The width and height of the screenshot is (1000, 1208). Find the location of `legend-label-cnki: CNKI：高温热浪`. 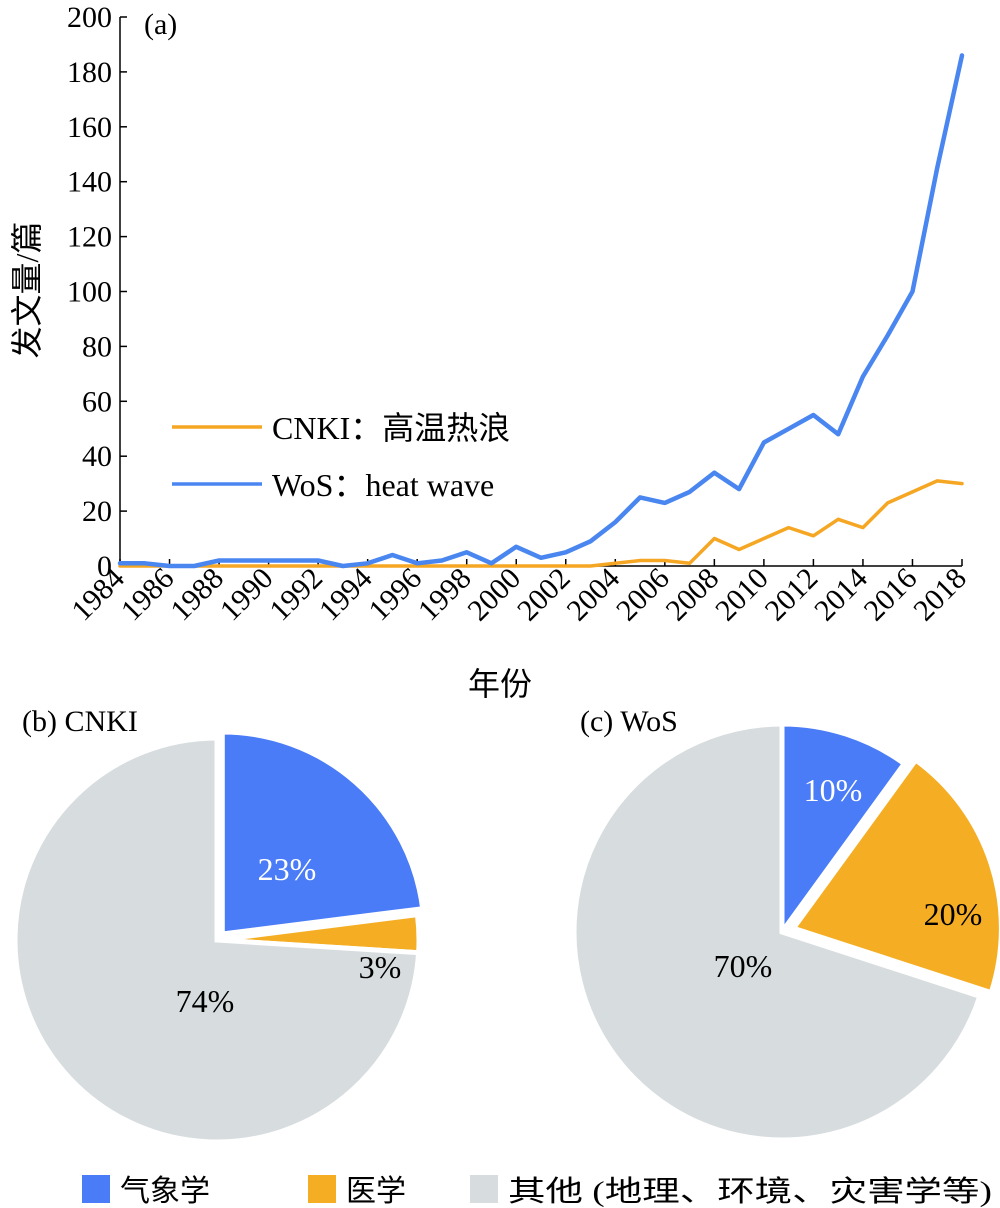

legend-label-cnki: CNKI：高温热浪 is located at coordinates (391, 428).